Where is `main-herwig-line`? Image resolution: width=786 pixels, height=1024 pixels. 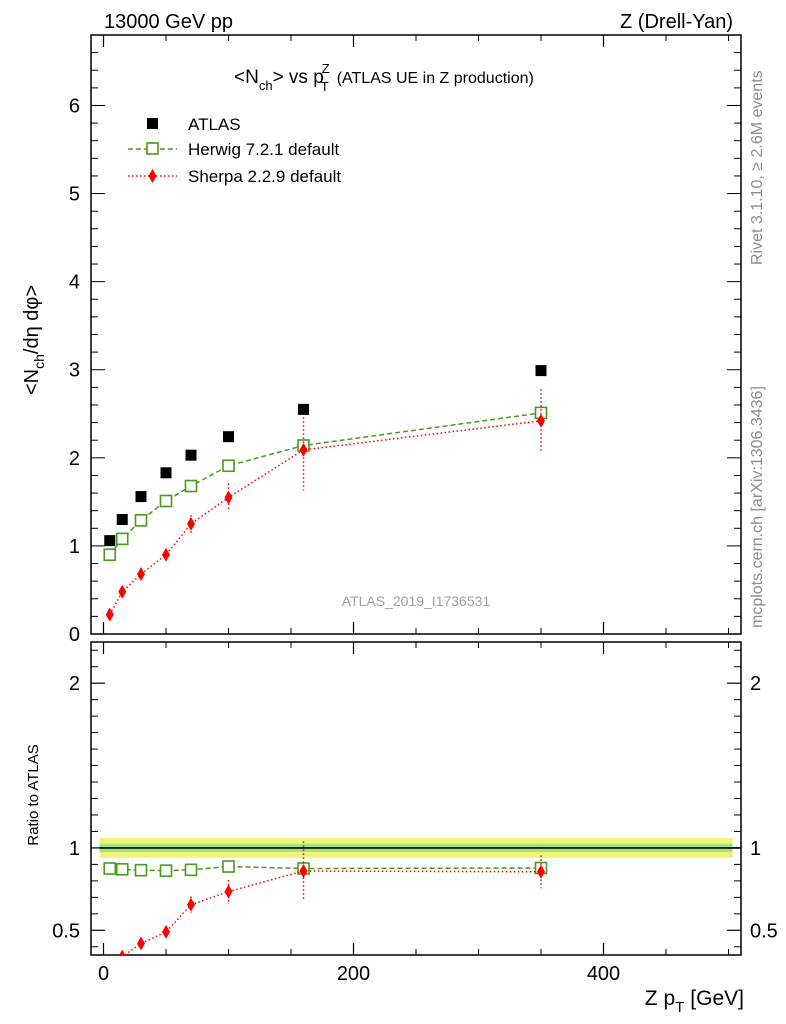 main-herwig-line is located at coordinates (325, 484).